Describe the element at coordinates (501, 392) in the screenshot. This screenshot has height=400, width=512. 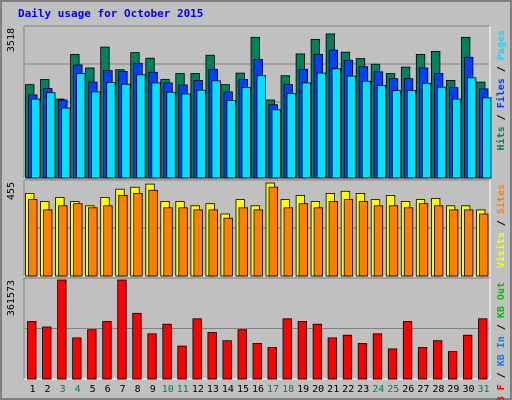
I see `legend-entry: KB F` at that location.